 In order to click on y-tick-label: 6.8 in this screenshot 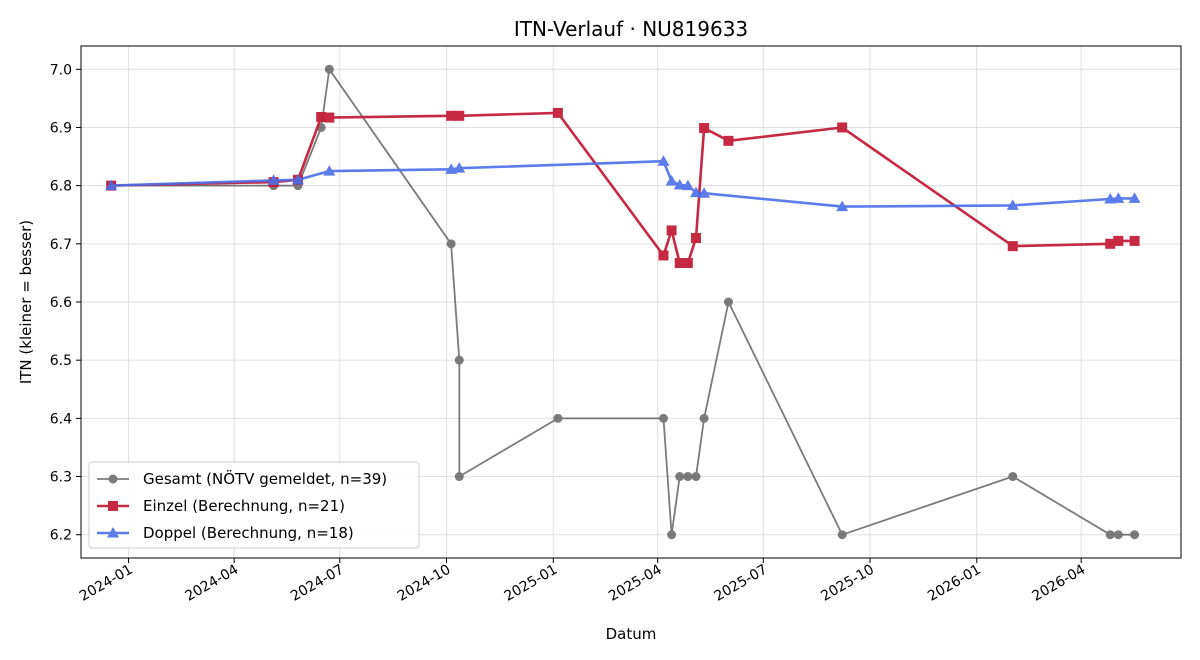, I will do `click(61, 187)`.